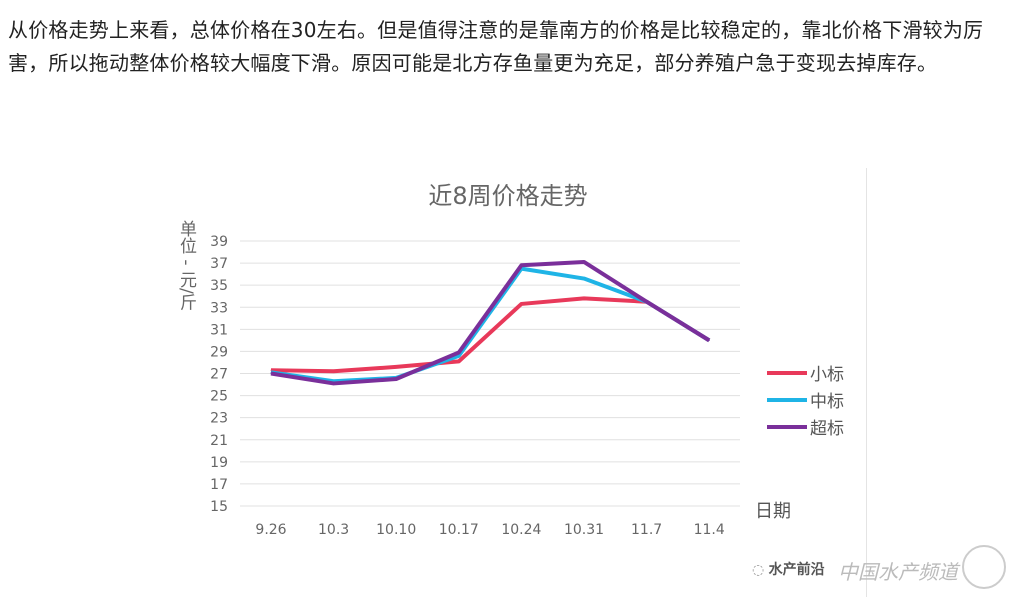 Image resolution: width=1012 pixels, height=597 pixels. Describe the element at coordinates (219, 330) in the screenshot. I see `y-tick-label: 31` at that location.